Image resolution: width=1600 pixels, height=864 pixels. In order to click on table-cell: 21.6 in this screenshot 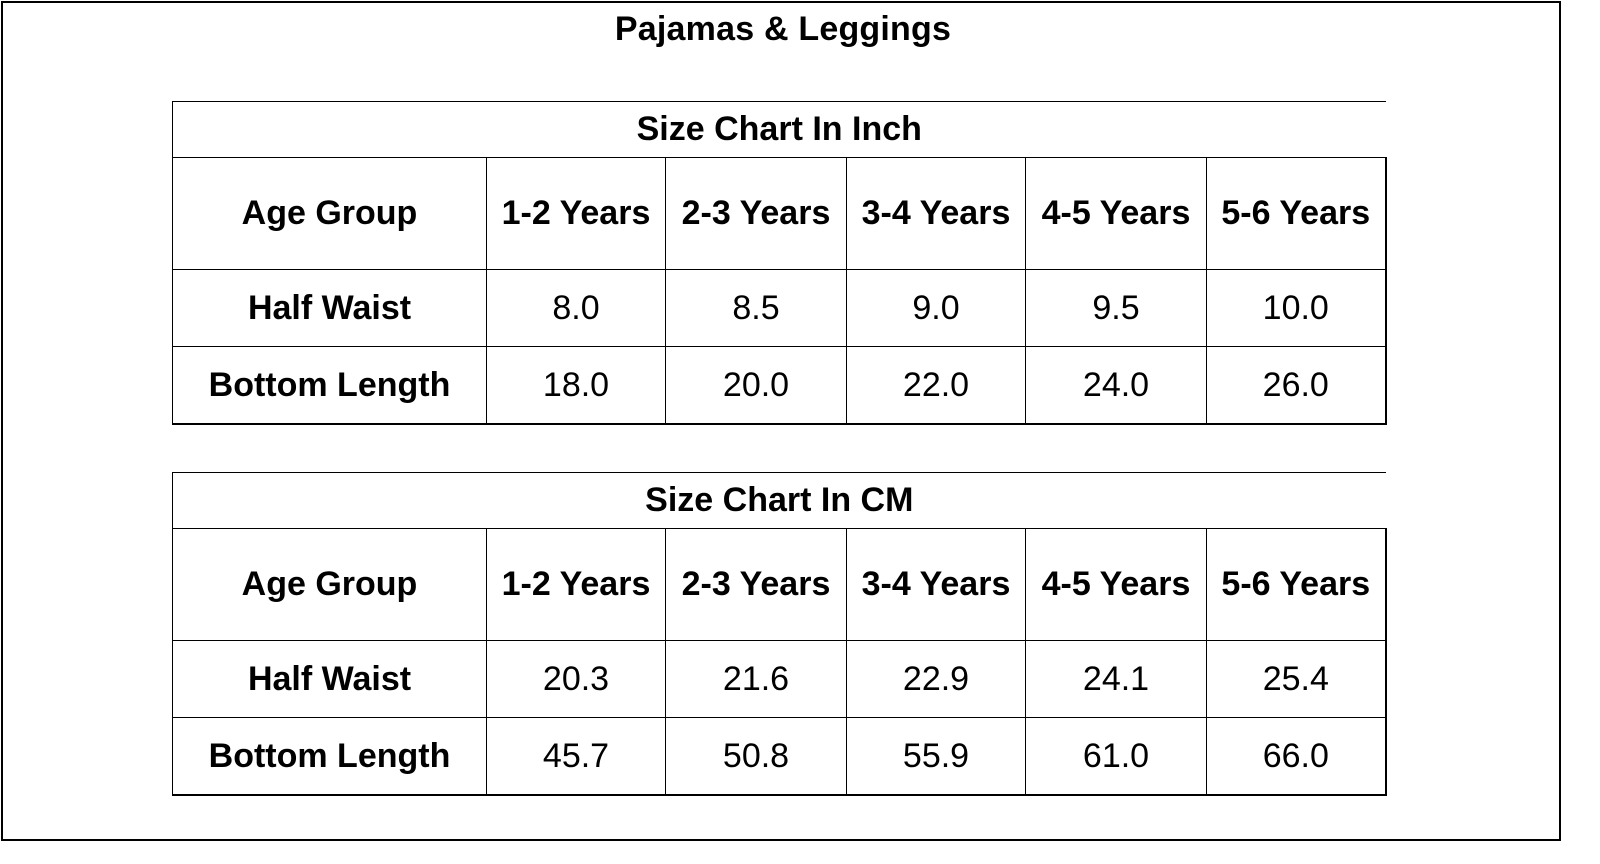, I will do `click(756, 679)`.